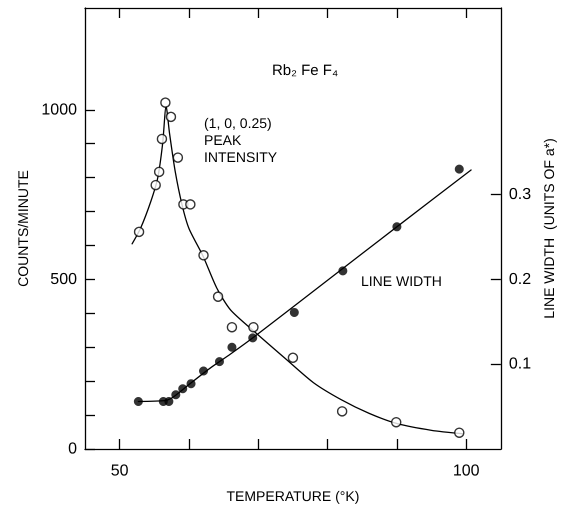 The height and width of the screenshot is (508, 564). What do you see at coordinates (520, 195) in the screenshot?
I see `y2-tick-label: 0.3` at bounding box center [520, 195].